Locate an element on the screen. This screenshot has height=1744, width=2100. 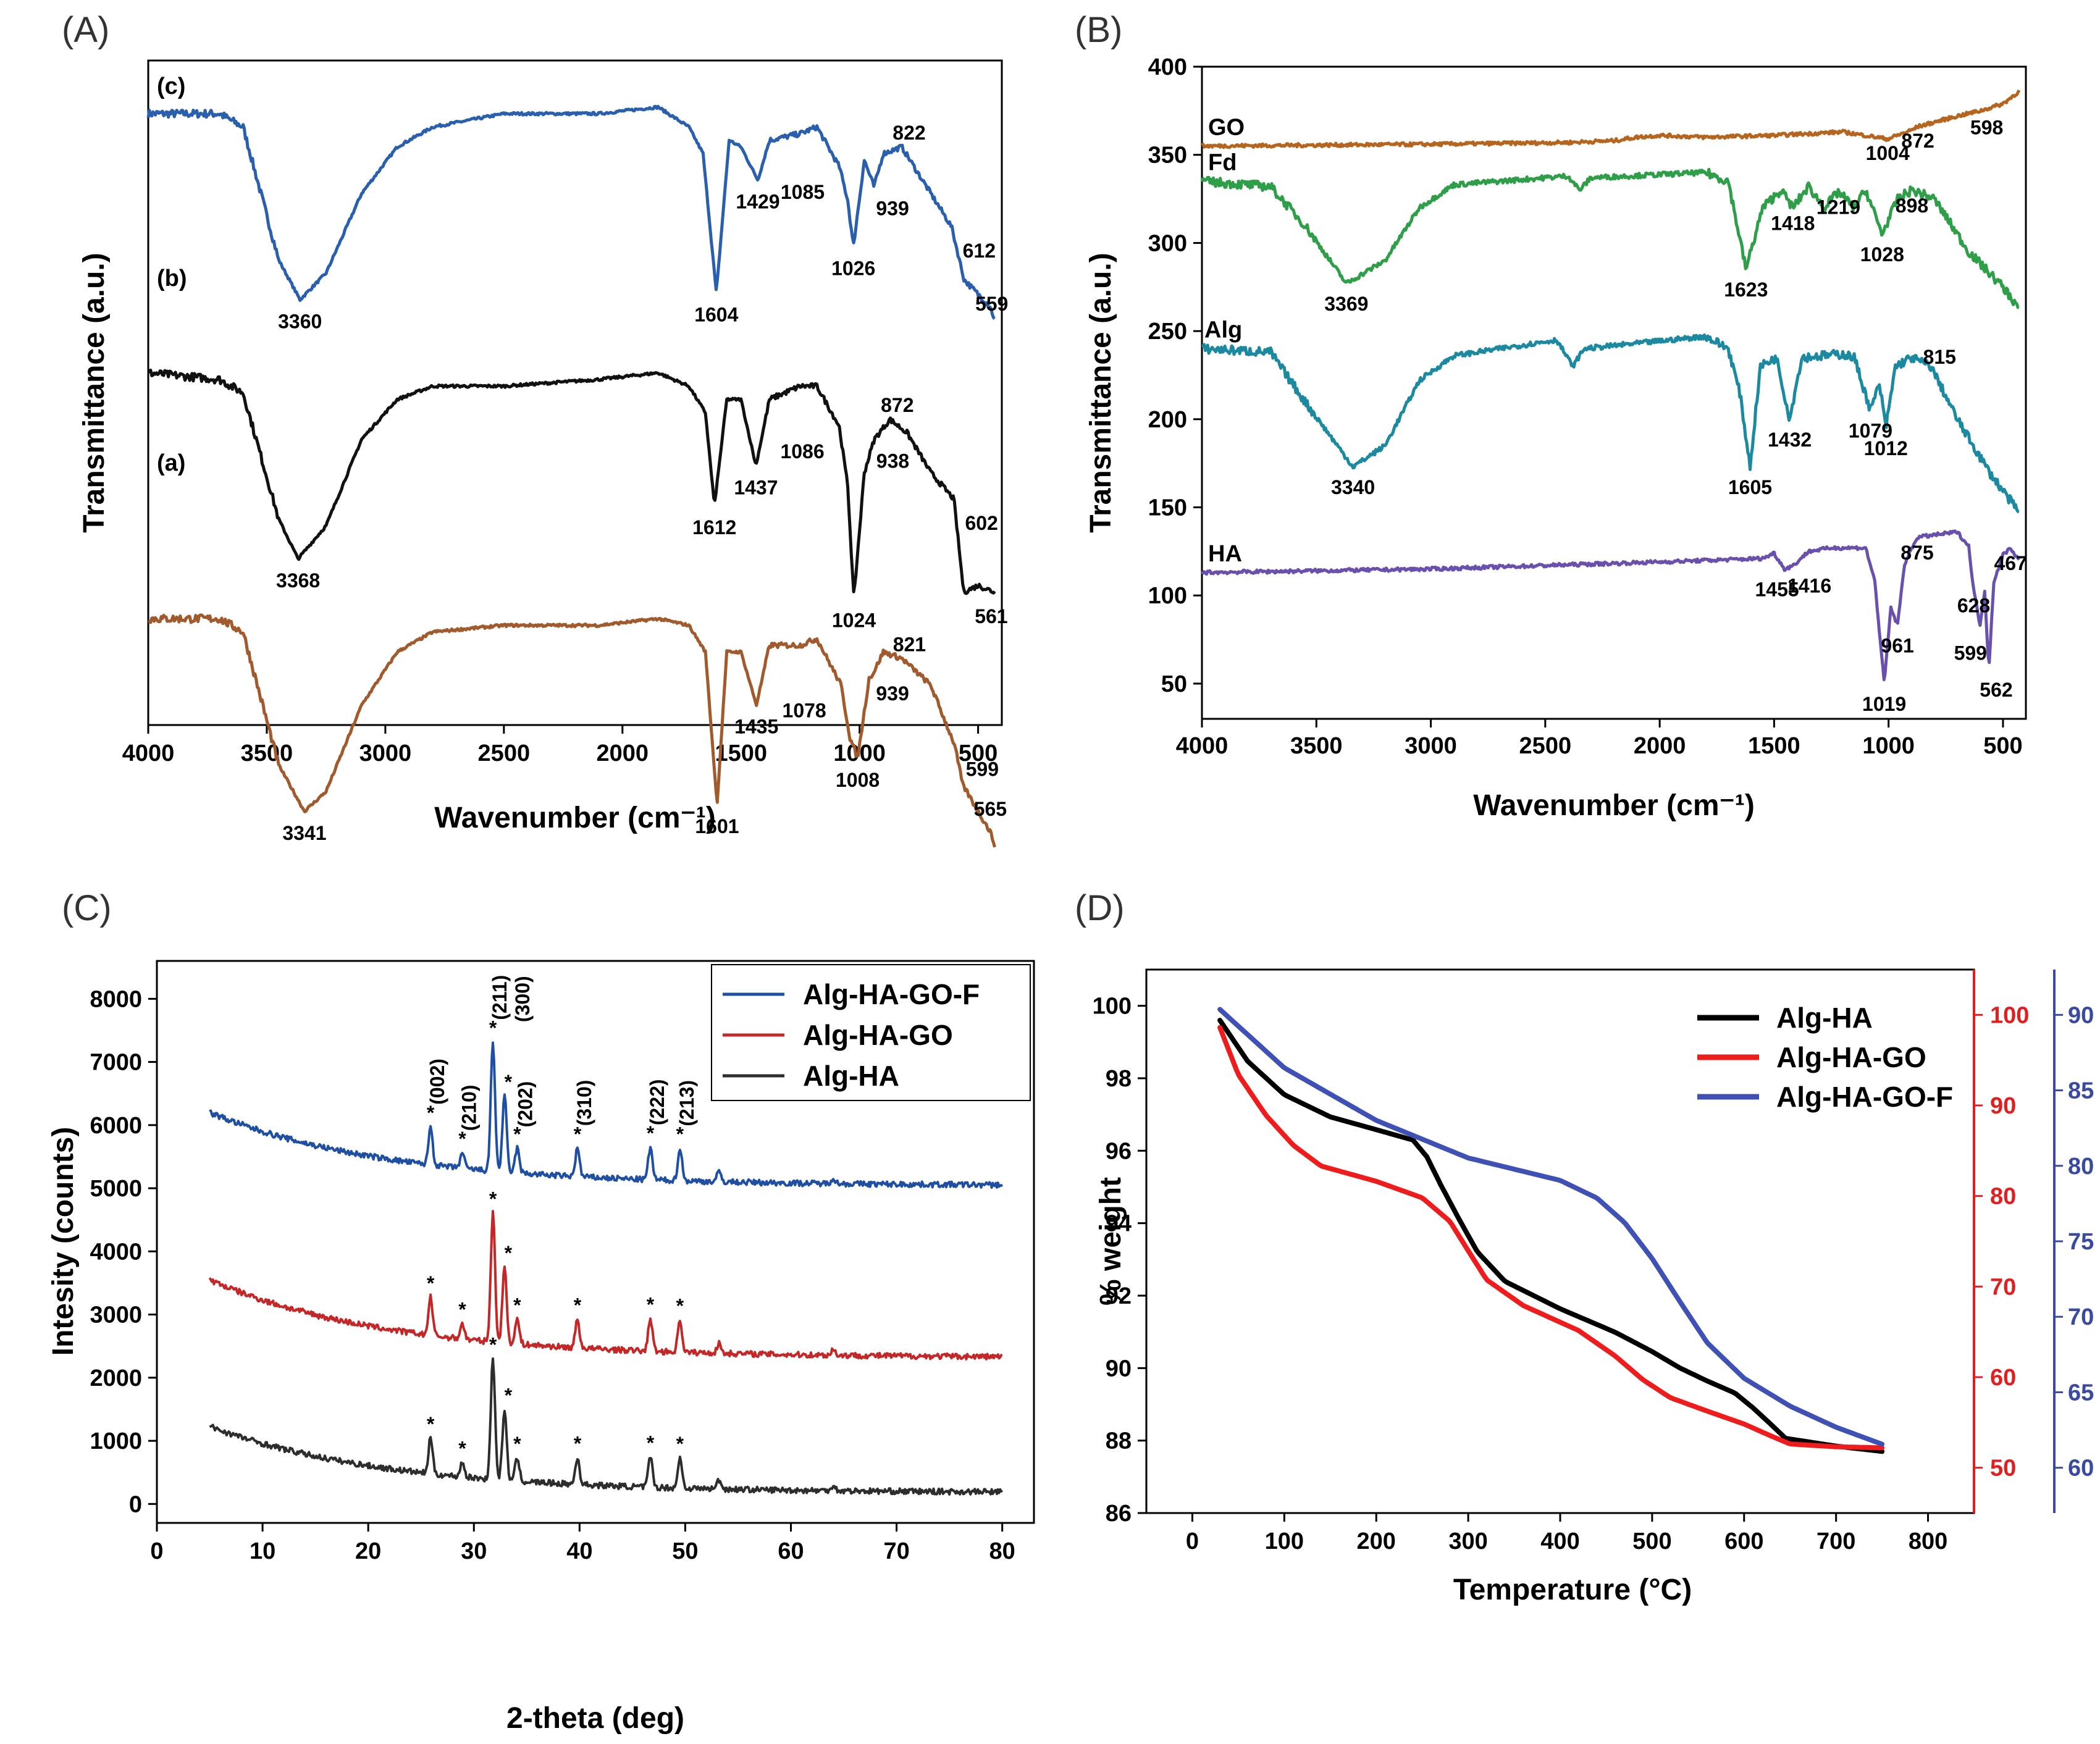
legend-alg-ha-go: Alg-HA-GO is located at coordinates (878, 1035).